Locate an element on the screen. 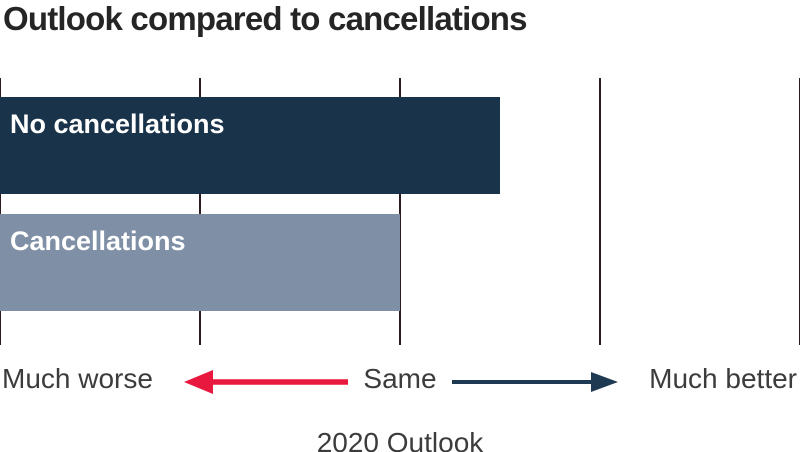  chart-title: Outlook compared to cancellations is located at coordinates (265, 18).